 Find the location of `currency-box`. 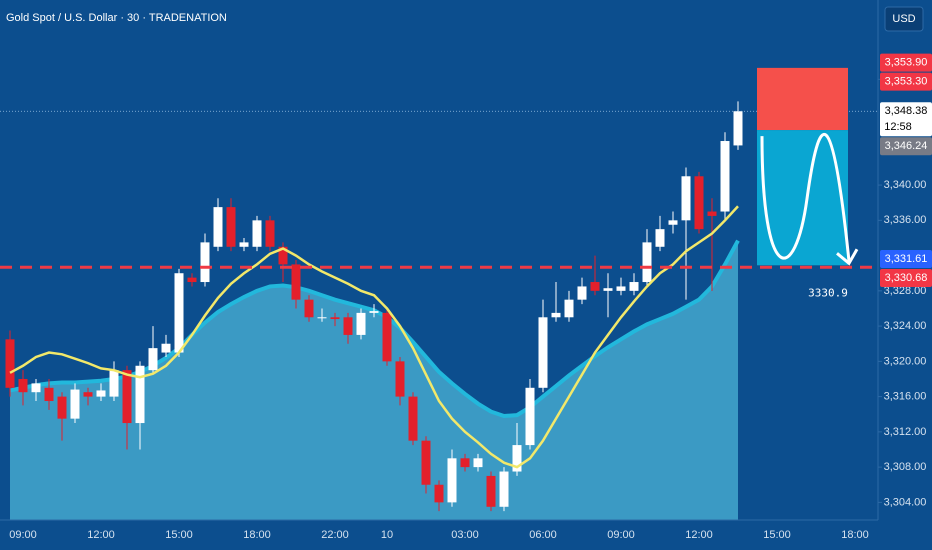

currency-box is located at coordinates (904, 19).